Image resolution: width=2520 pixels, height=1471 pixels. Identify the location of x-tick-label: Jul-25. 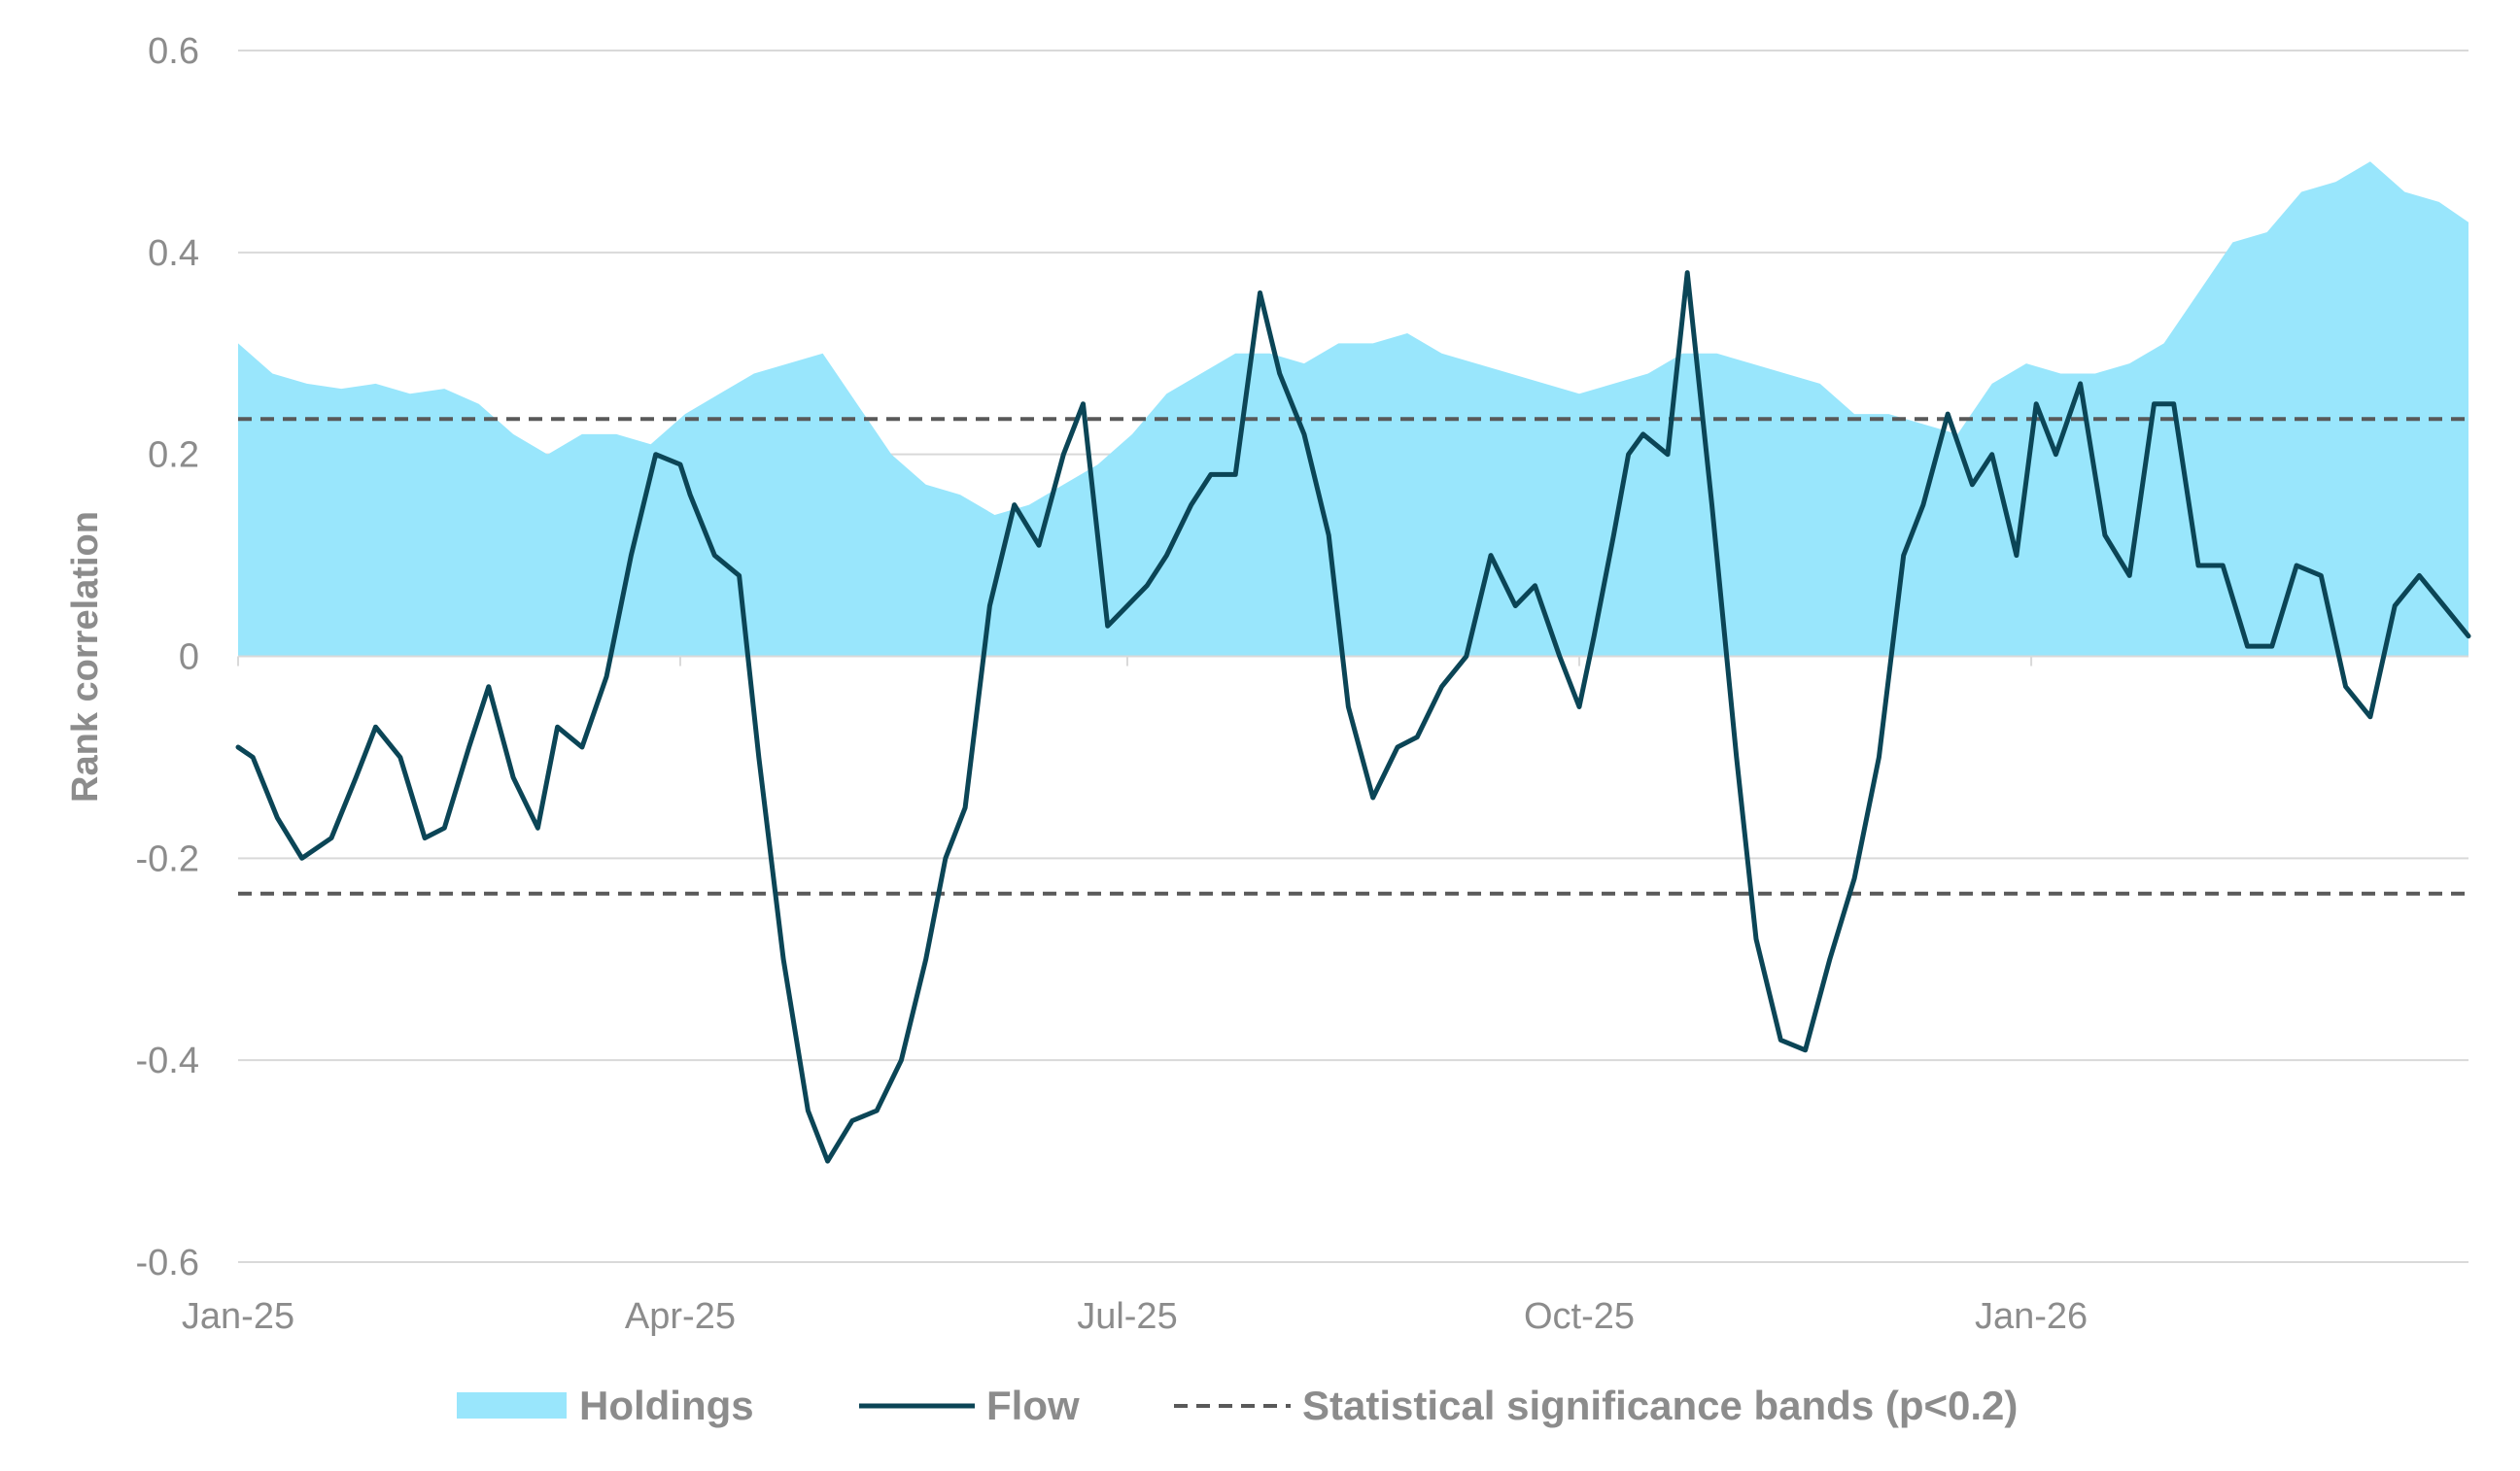
(1127, 1316).